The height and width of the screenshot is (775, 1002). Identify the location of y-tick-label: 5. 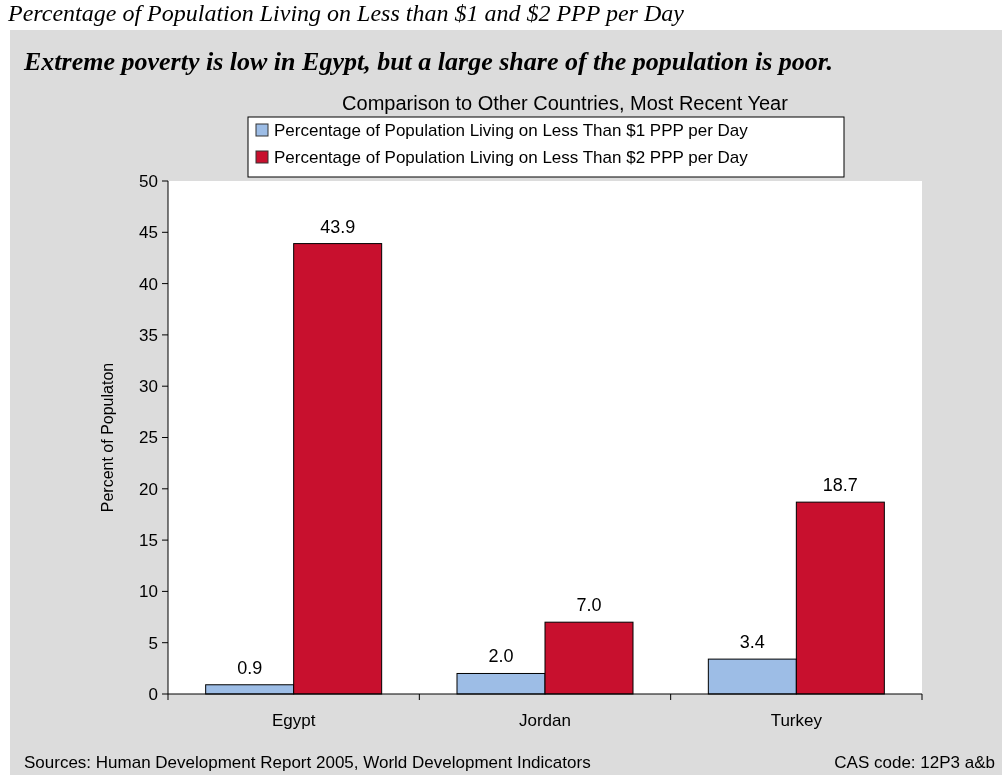
(153, 643).